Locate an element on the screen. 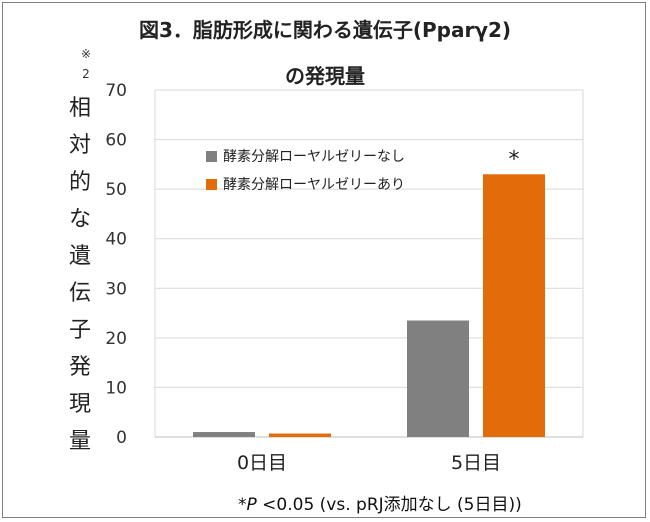 The height and width of the screenshot is (522, 650). y-axis-label-char: な is located at coordinates (79, 219).